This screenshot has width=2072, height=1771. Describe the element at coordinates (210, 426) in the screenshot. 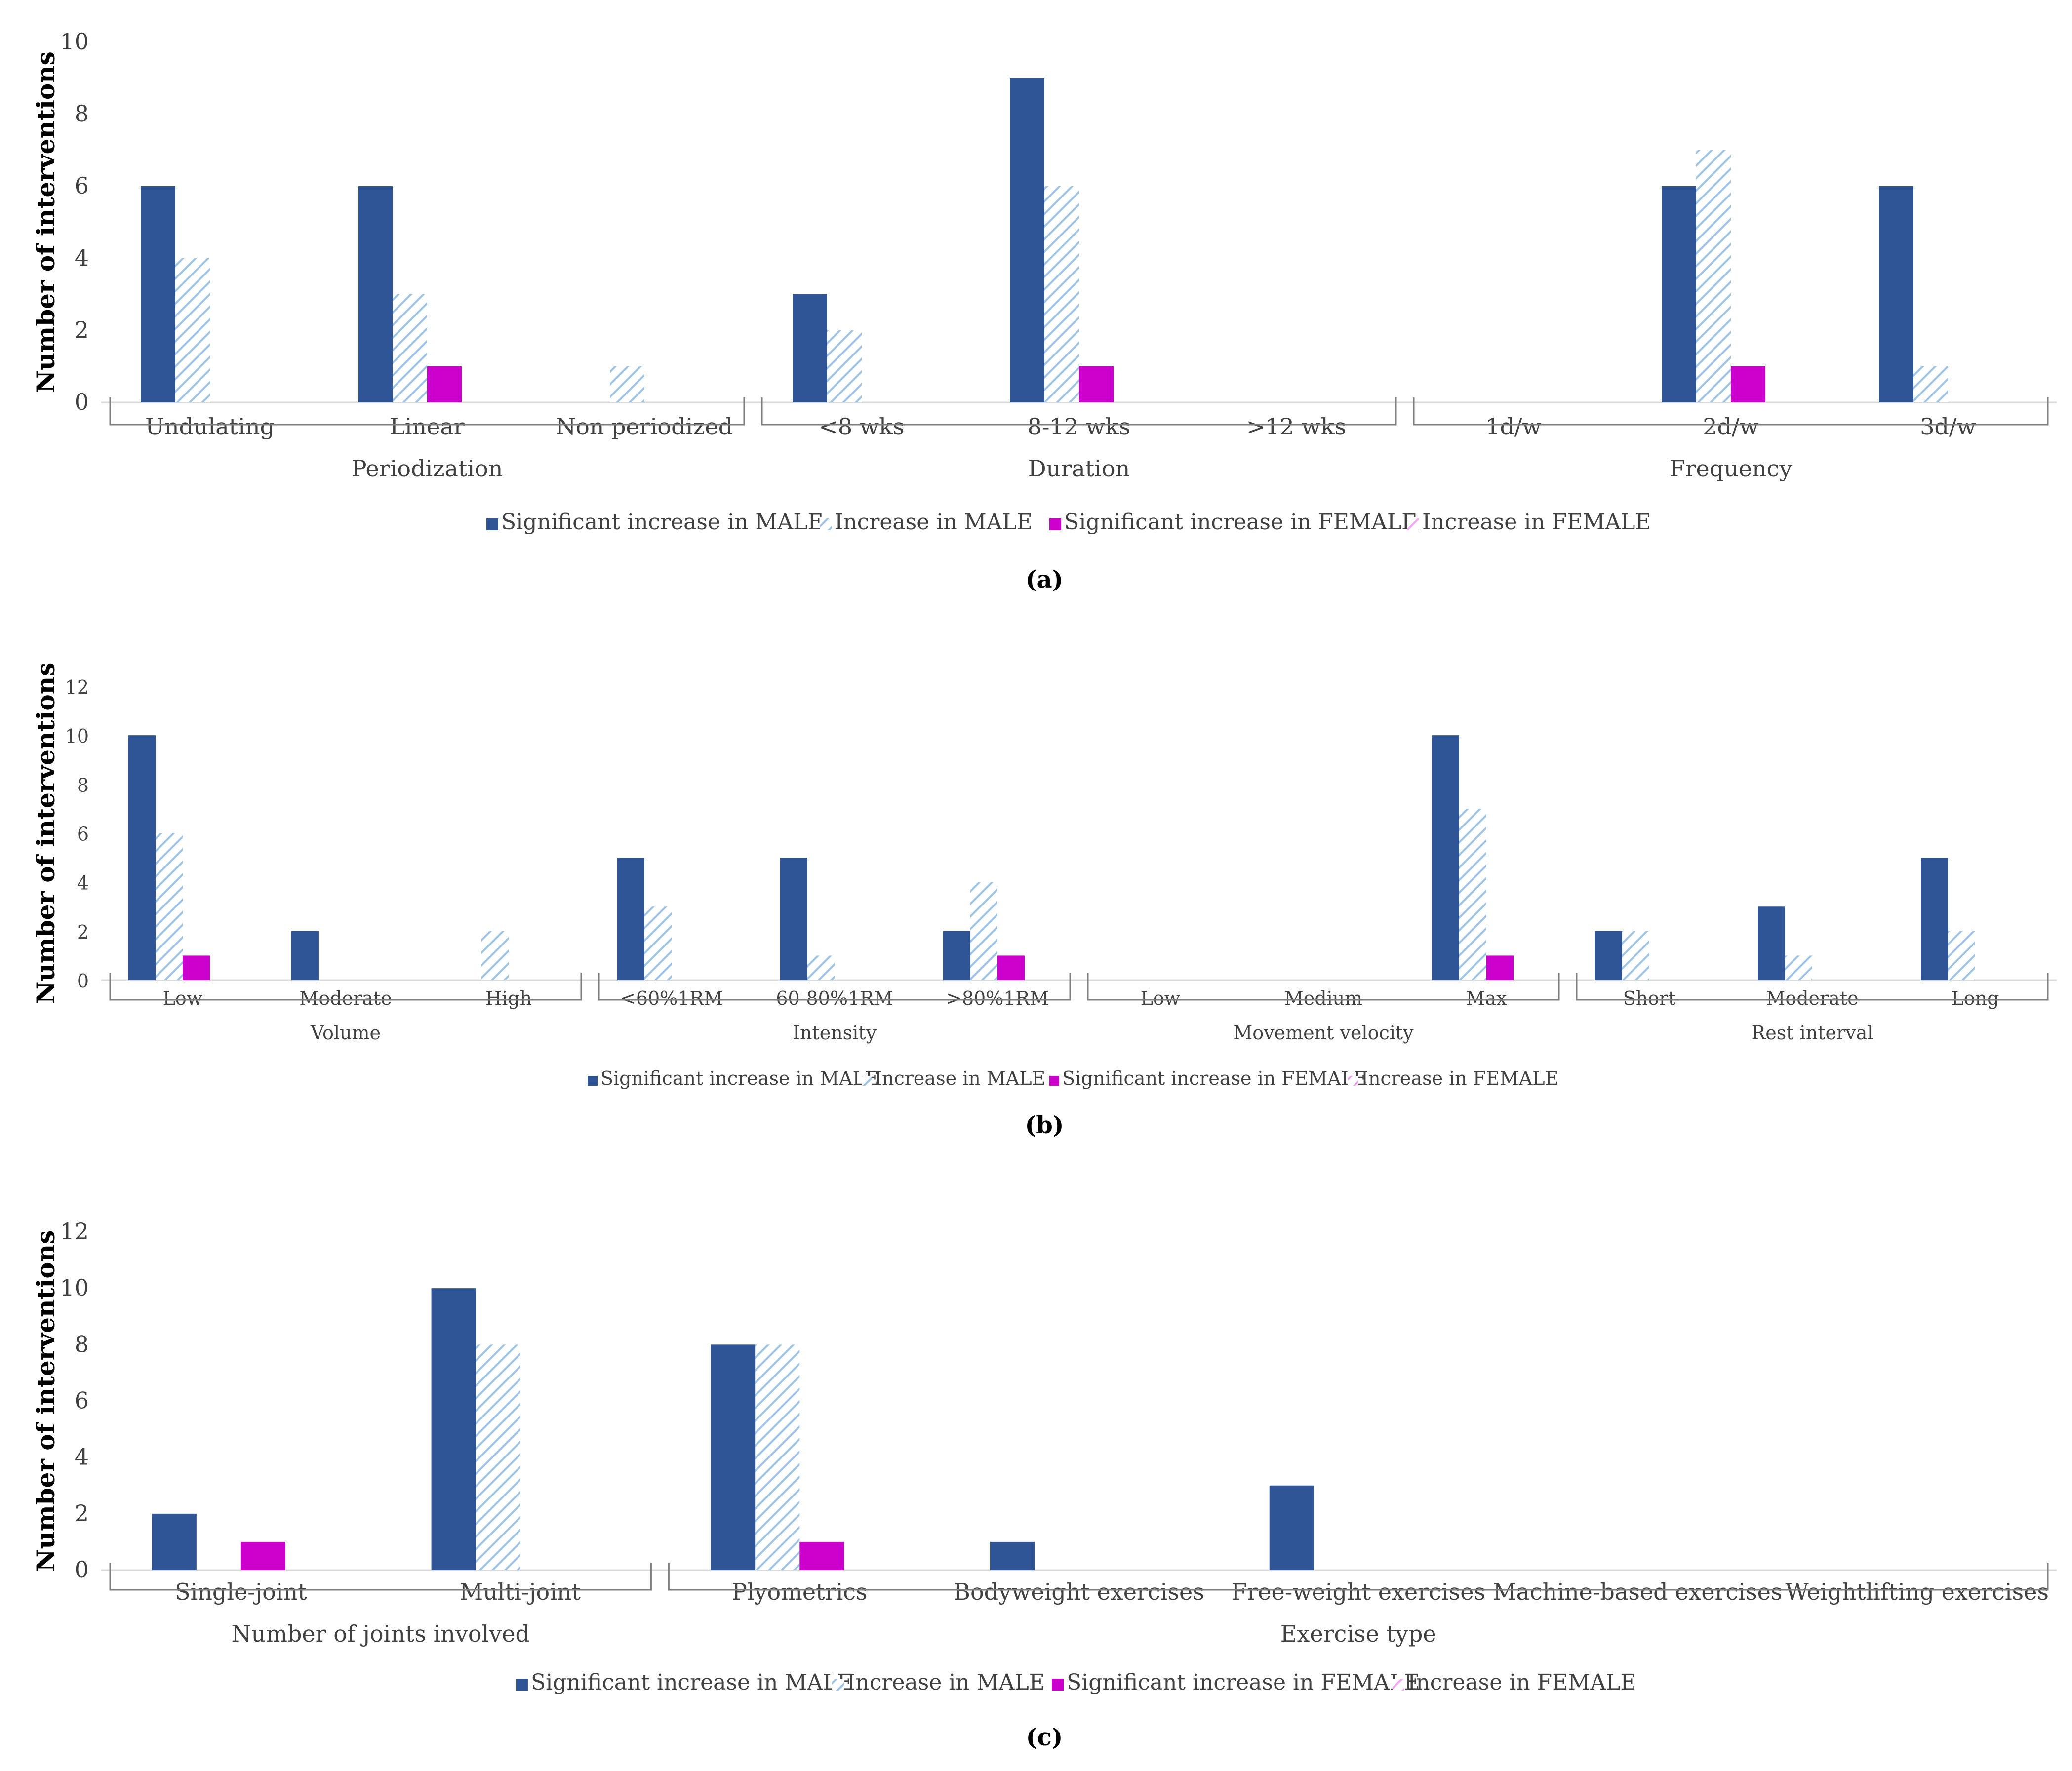

I see `x-category-label: Undulating` at that location.